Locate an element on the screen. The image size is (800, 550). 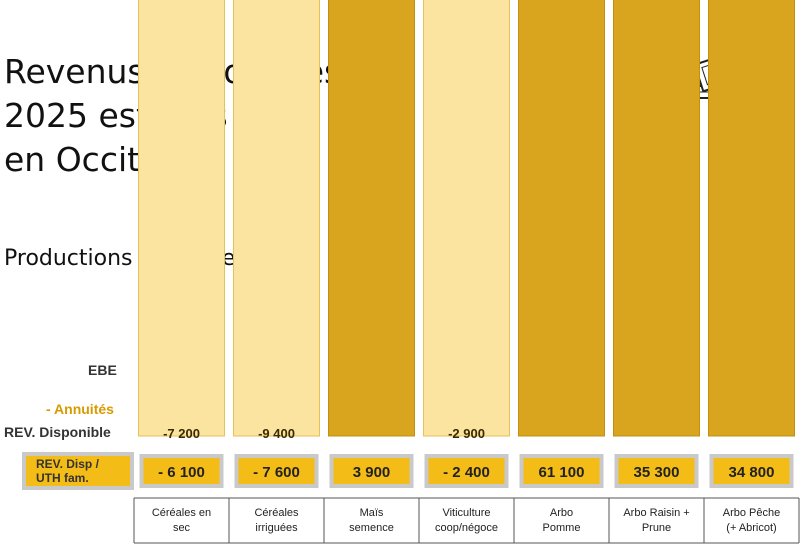
category-label-2-line2: semence is located at coordinates (371, 528).